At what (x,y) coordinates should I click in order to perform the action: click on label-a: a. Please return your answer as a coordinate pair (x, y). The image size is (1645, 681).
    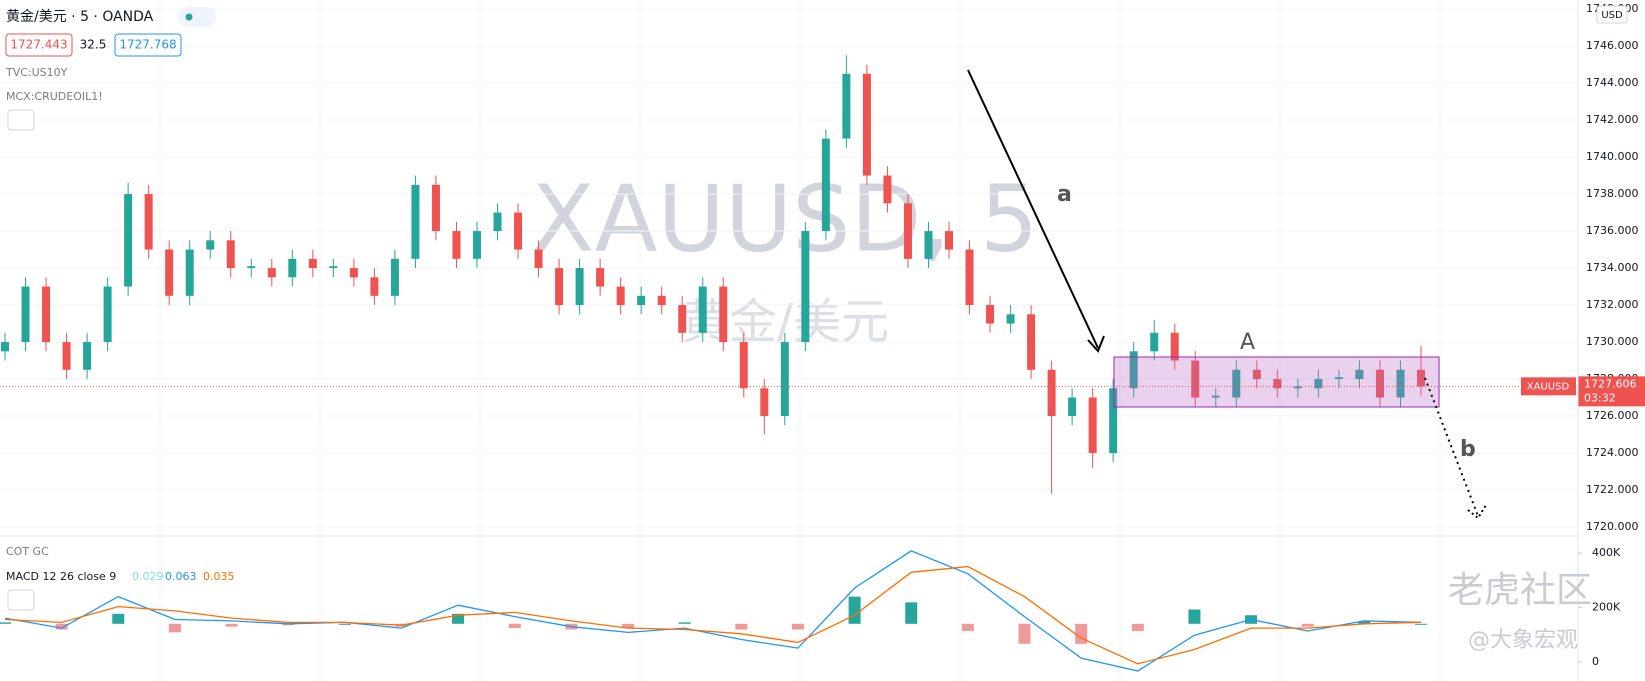
    Looking at the image, I should click on (1064, 194).